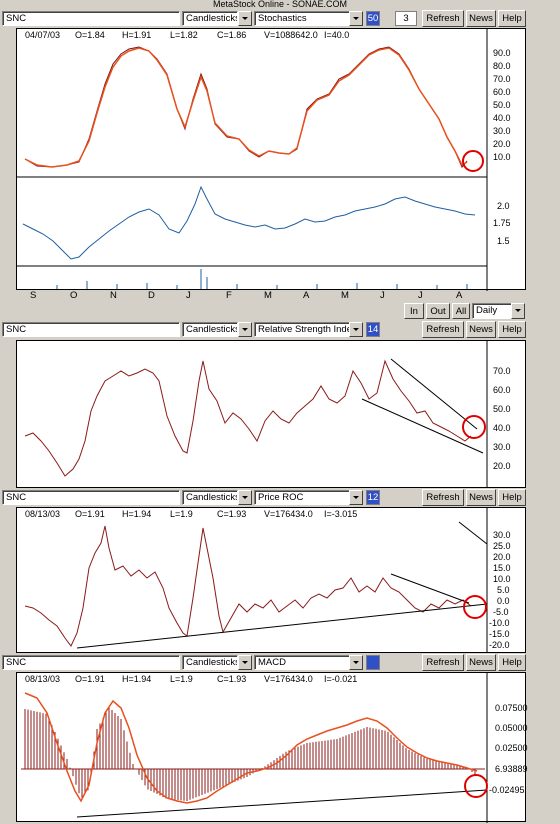 Image resolution: width=560 pixels, height=824 pixels. What do you see at coordinates (43, 35) in the screenshot?
I see `quote-date: 04/07/03` at bounding box center [43, 35].